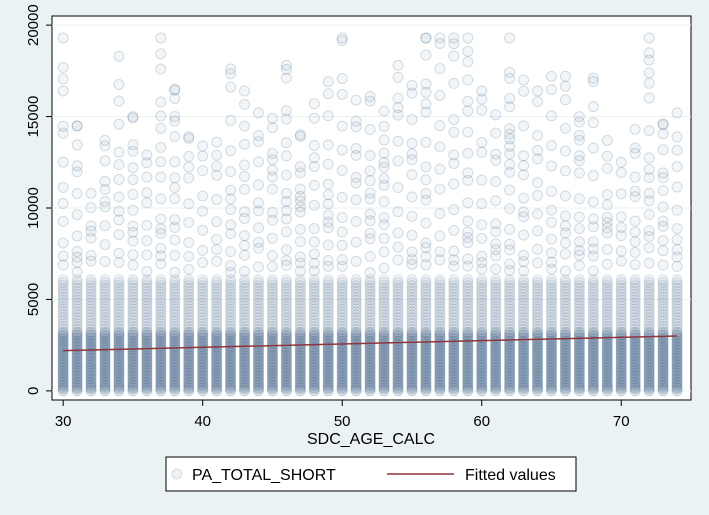 This screenshot has height=515, width=709. What do you see at coordinates (202, 421) in the screenshot?
I see `x-tick-label: 40` at bounding box center [202, 421].